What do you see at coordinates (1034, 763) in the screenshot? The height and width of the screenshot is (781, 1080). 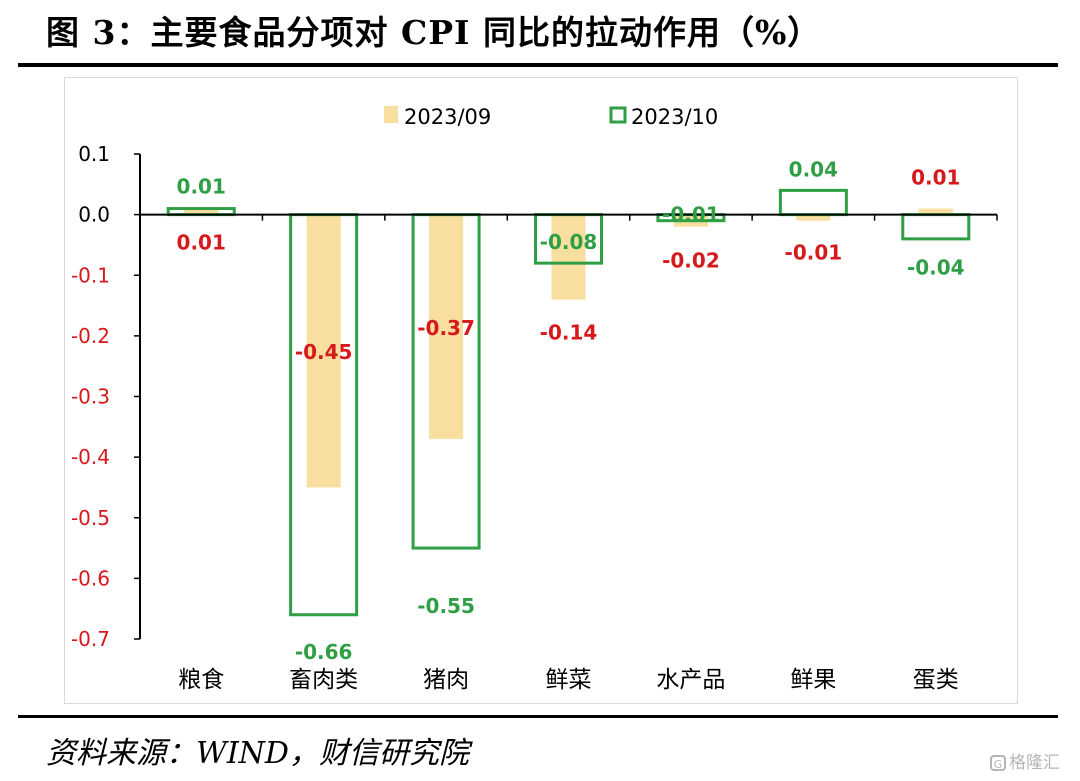 I see `watermark-text: 格隆汇` at bounding box center [1034, 763].